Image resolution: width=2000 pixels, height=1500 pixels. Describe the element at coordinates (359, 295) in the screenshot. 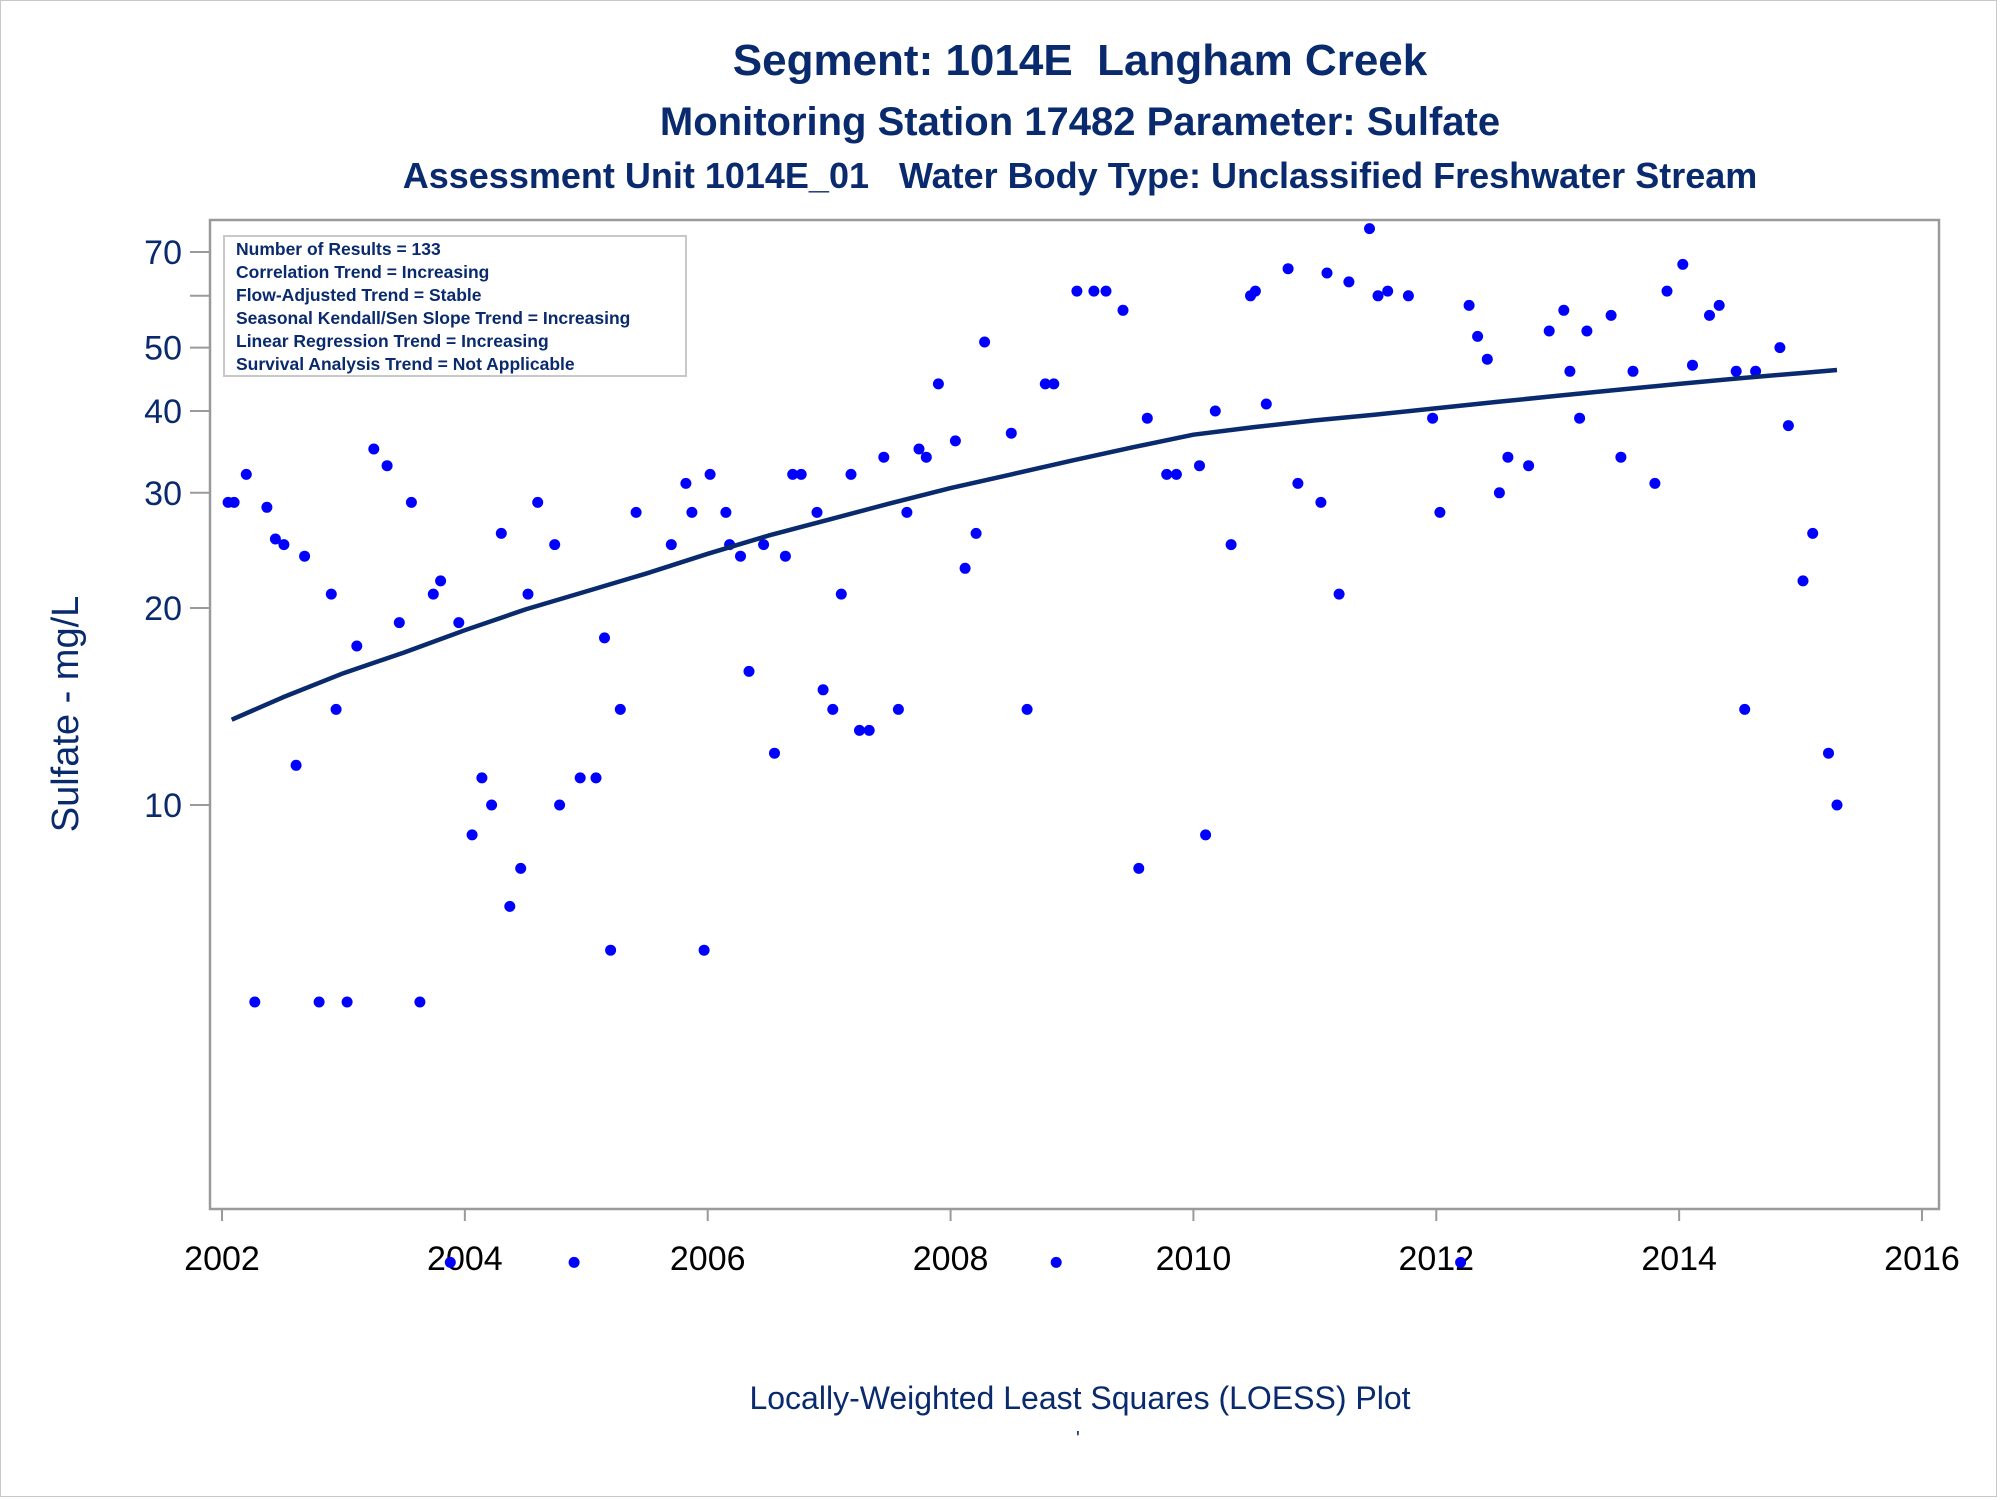

I see `legend-line: Flow-Adjusted Trend = Stable` at that location.